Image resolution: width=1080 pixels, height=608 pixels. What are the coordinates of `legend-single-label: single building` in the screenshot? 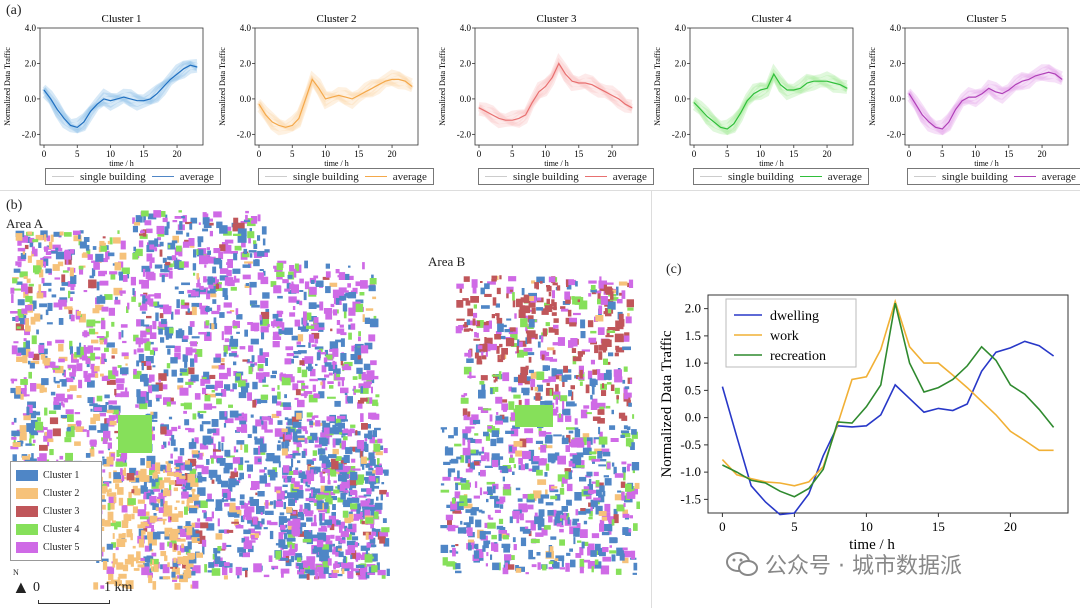 It's located at (975, 176).